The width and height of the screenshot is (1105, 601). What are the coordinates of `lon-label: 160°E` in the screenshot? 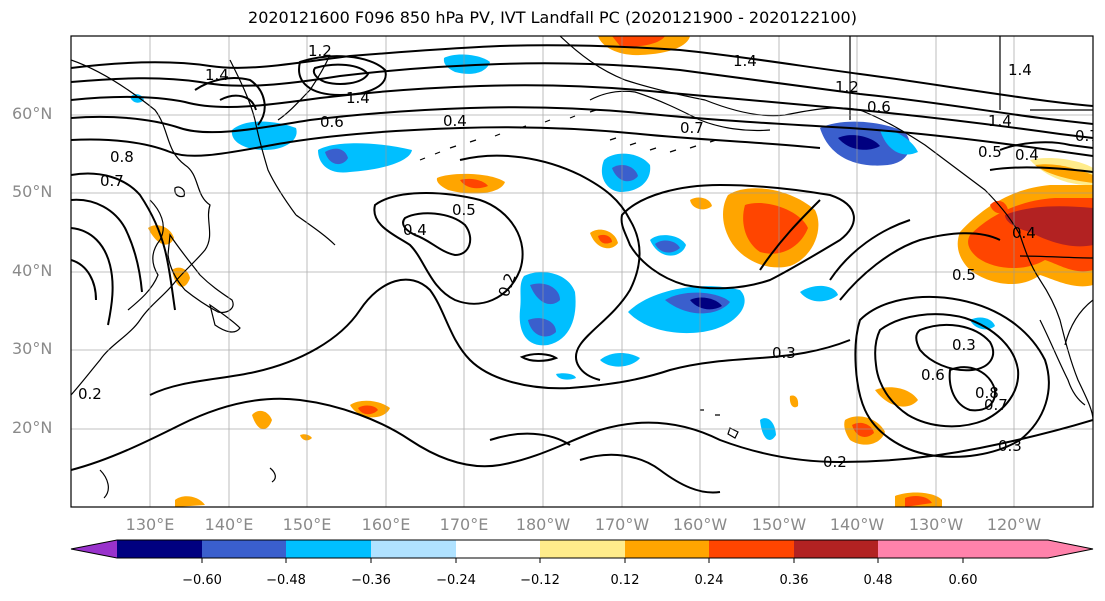 It's located at (386, 524).